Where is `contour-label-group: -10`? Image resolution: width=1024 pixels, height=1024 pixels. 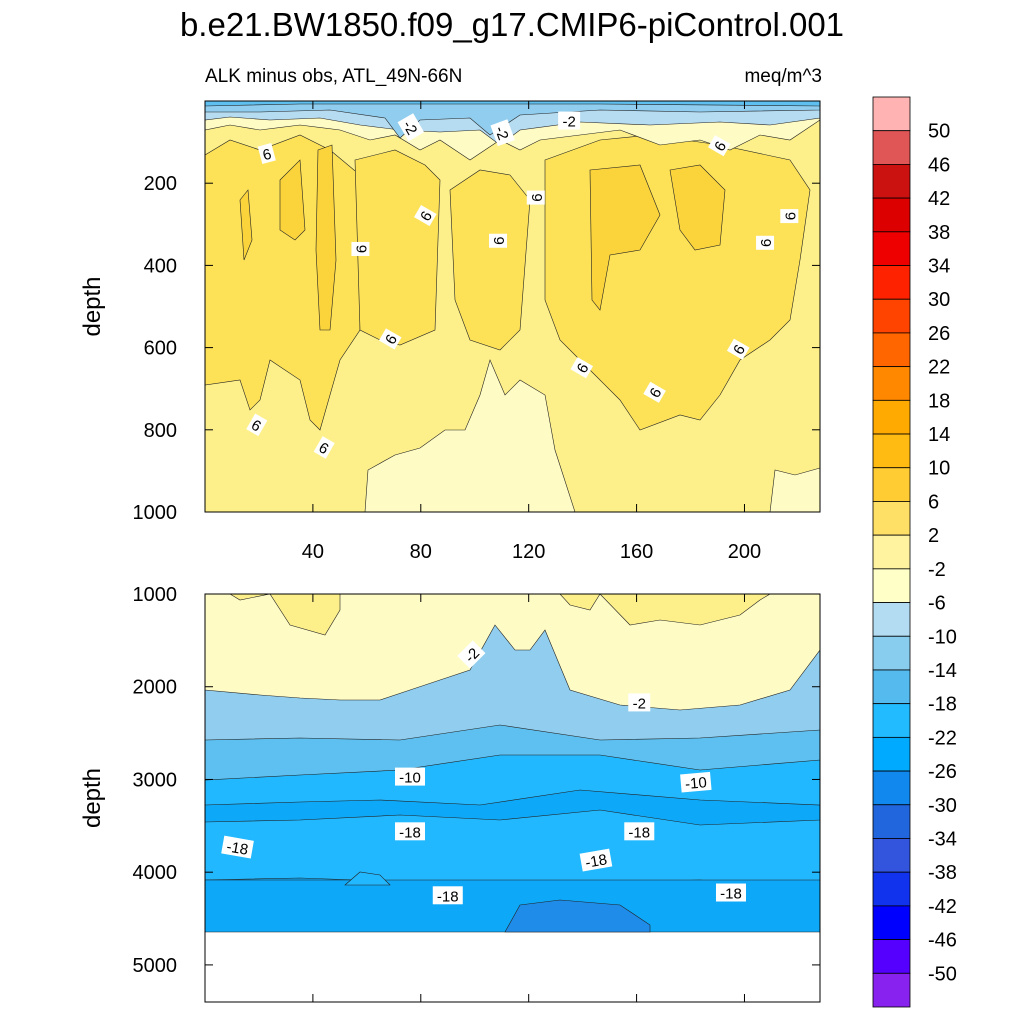
contour-label-group: -10 is located at coordinates (410, 777).